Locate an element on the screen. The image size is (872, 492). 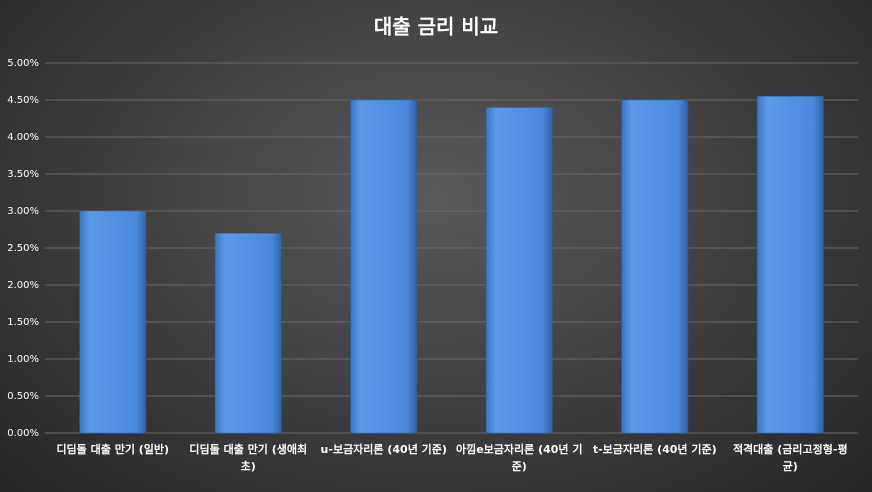
x-tick-label: u-보금자리론 (40년 기준) is located at coordinates (383, 449).